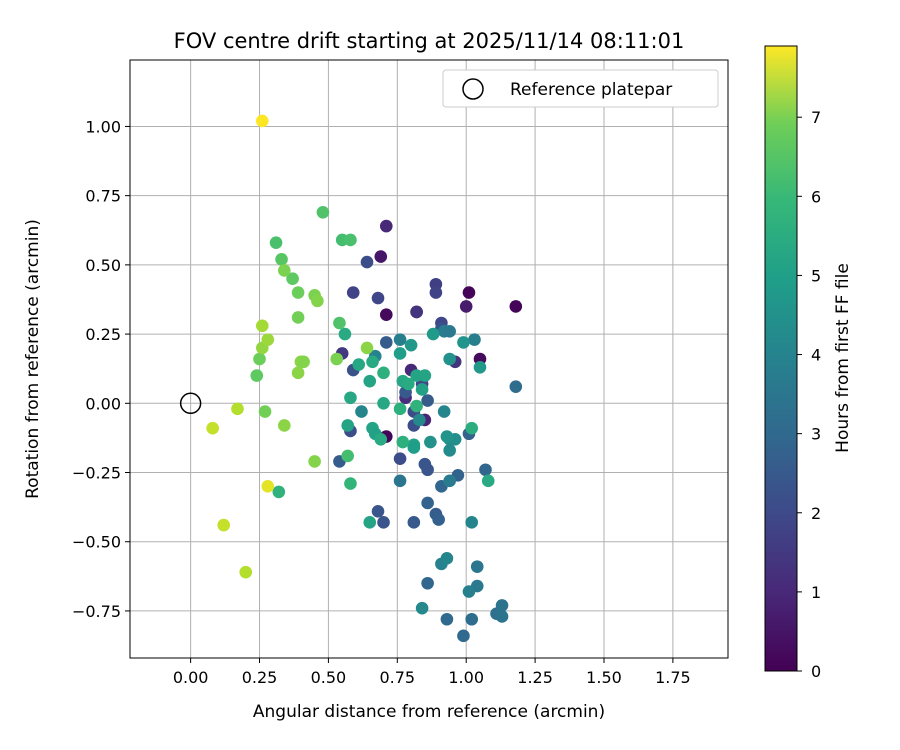  I want to click on legend-box, so click(580, 88).